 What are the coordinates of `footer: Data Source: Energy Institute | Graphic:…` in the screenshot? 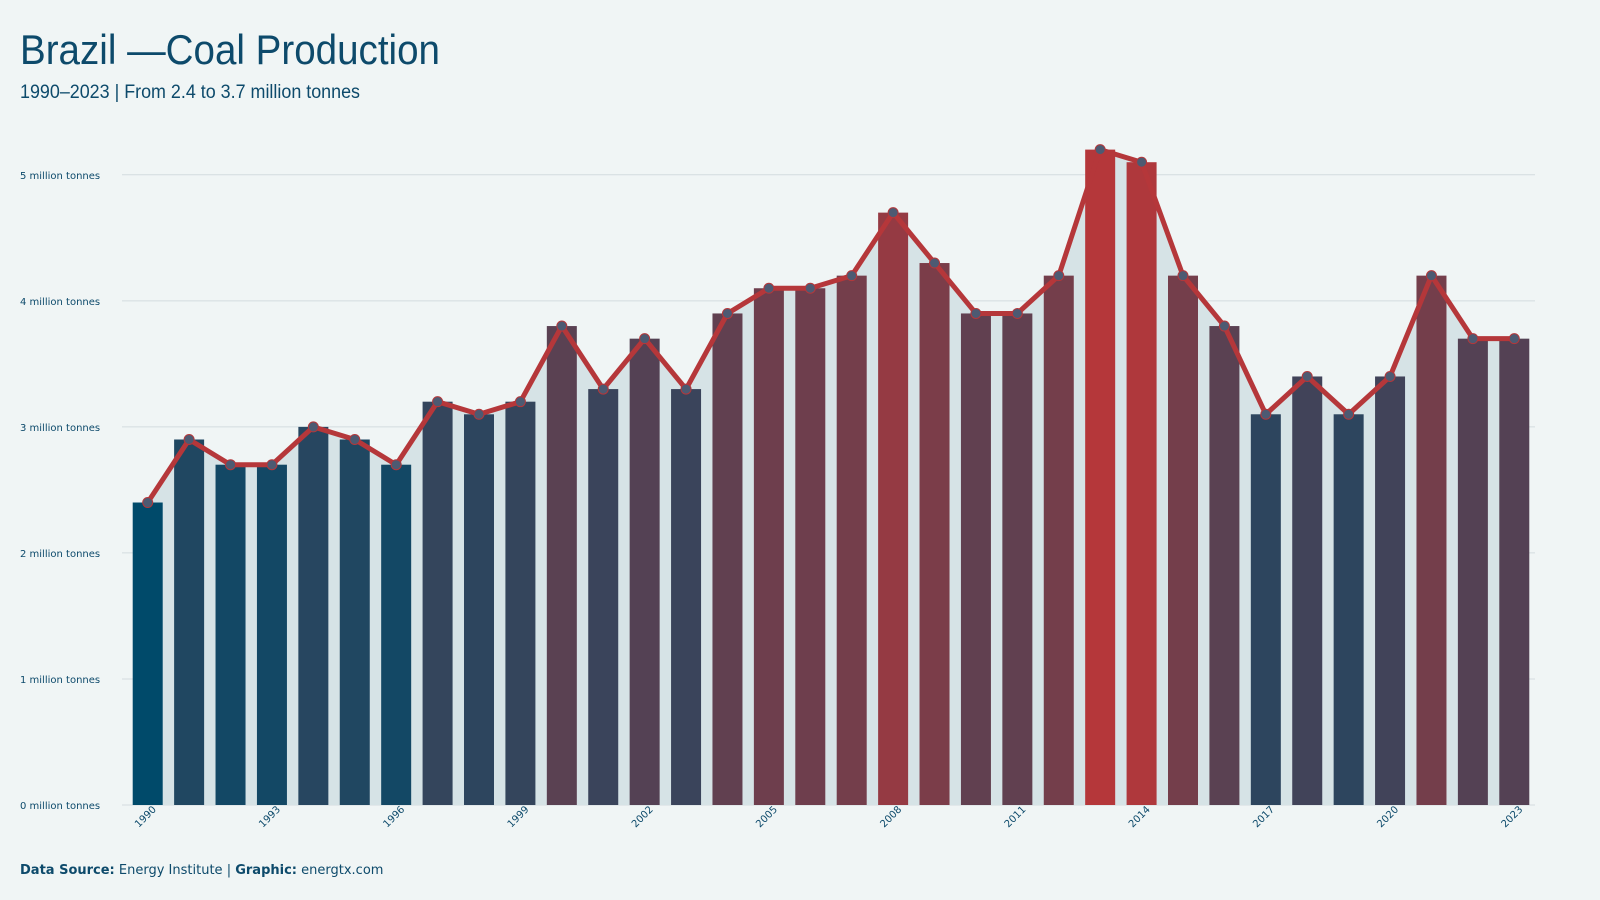 It's located at (201, 870).